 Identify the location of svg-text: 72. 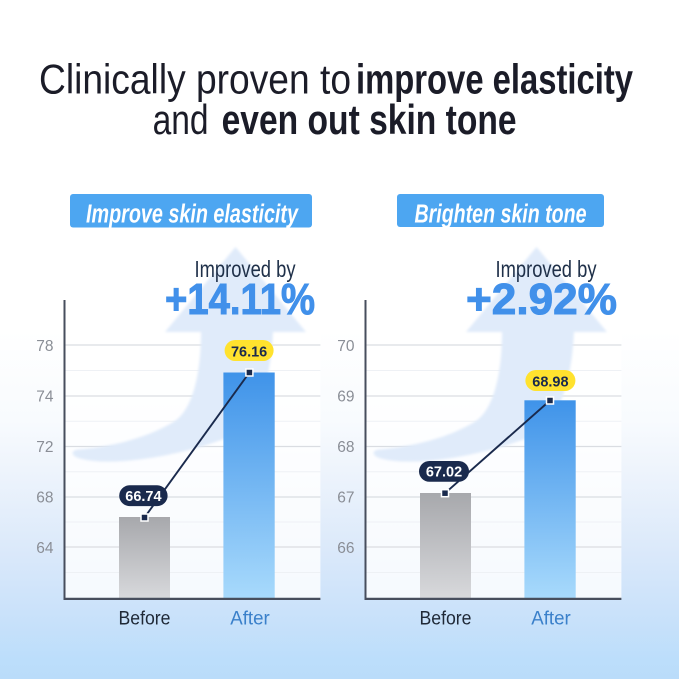
(44, 447).